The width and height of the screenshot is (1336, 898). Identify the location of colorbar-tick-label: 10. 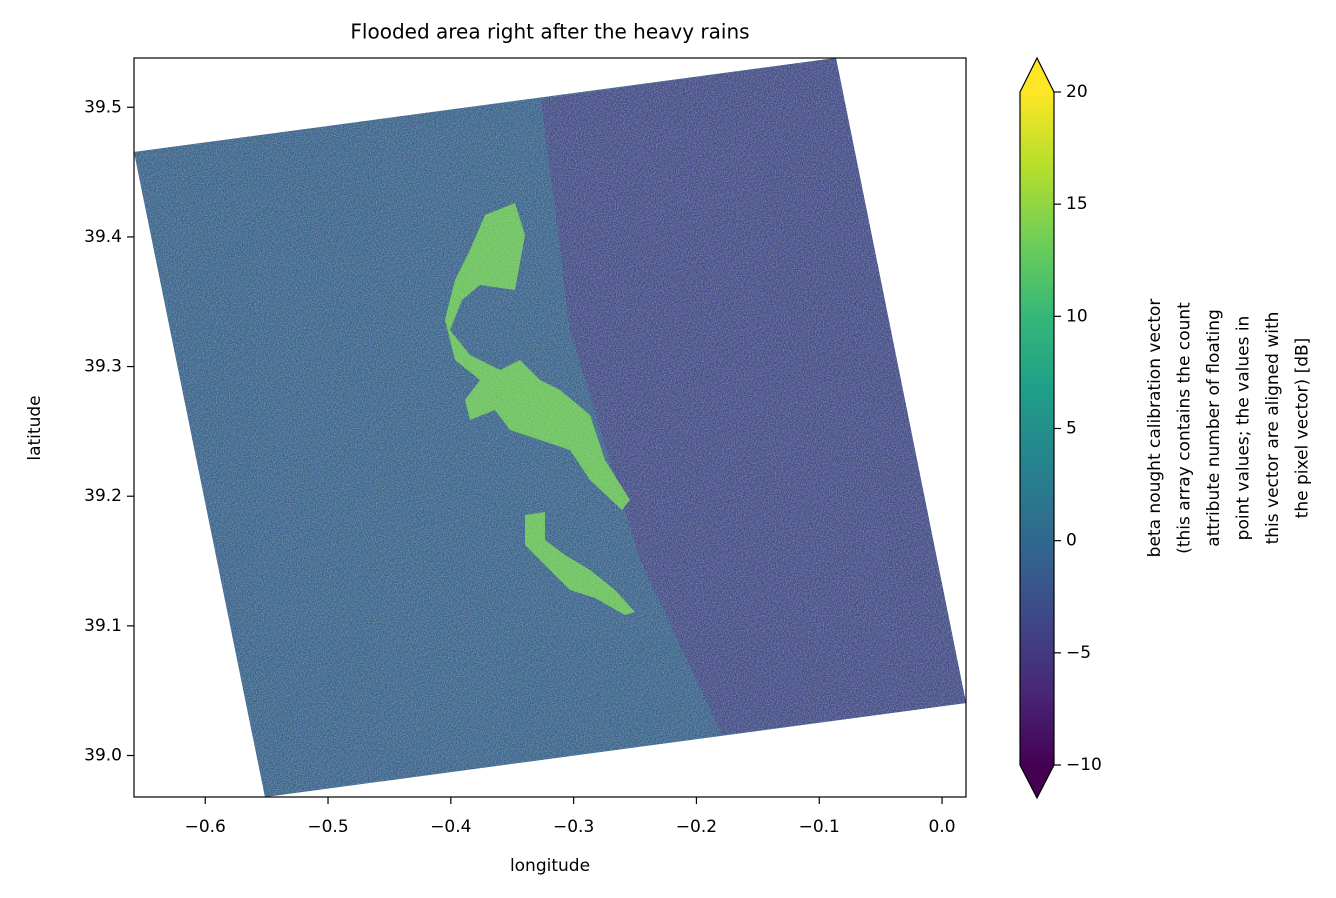
(1077, 316).